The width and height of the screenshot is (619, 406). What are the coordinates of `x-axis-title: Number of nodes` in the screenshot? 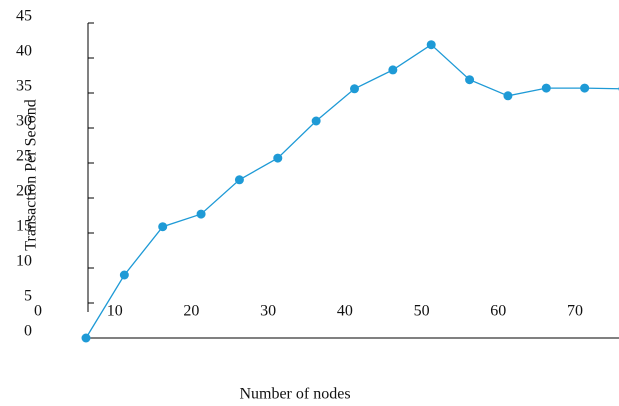 It's located at (294, 394).